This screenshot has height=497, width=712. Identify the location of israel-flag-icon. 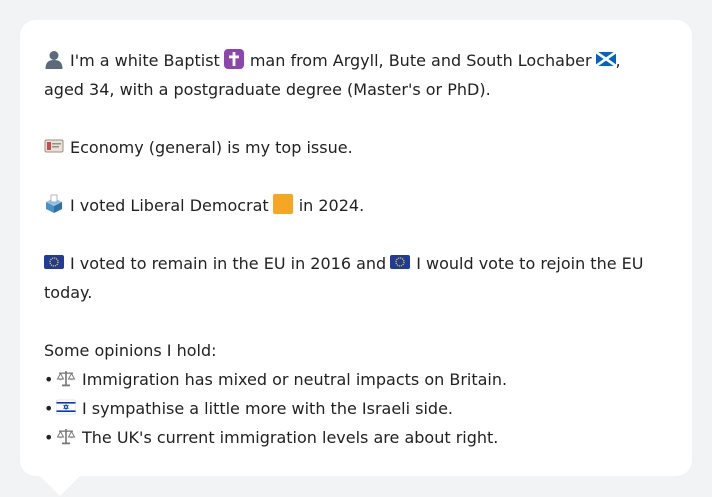
(66, 407).